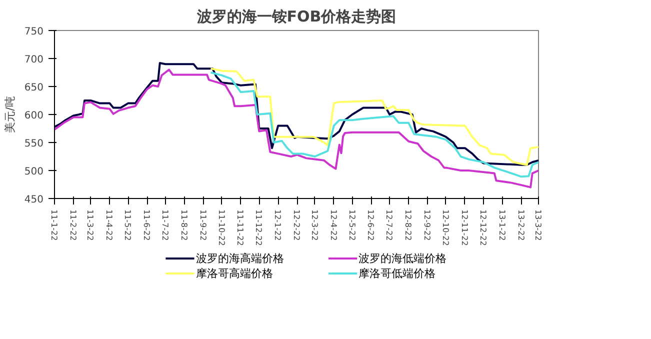 The image size is (651, 339). Describe the element at coordinates (240, 258) in the screenshot. I see `legend-label: 波罗的海高端价格` at that location.